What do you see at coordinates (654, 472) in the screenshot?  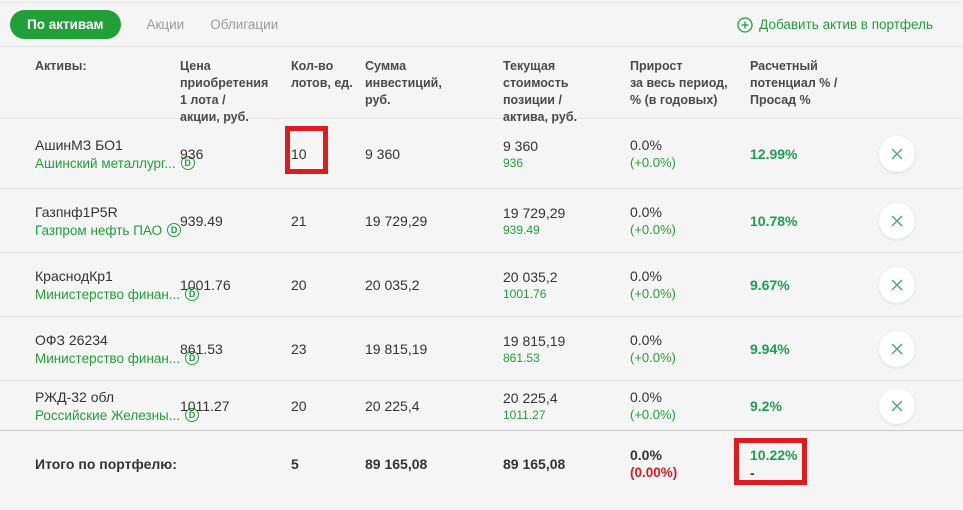 I see `totals-growth-sub: (0.00%)` at bounding box center [654, 472].